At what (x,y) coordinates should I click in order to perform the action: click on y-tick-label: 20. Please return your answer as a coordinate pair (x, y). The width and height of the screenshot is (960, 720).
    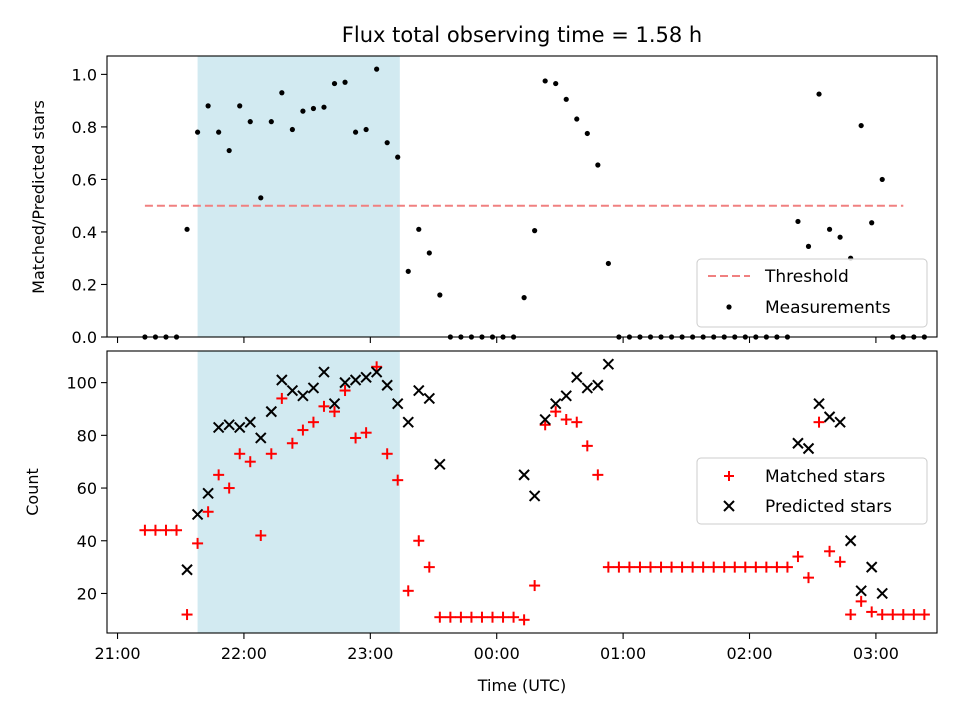
    Looking at the image, I should click on (87, 593).